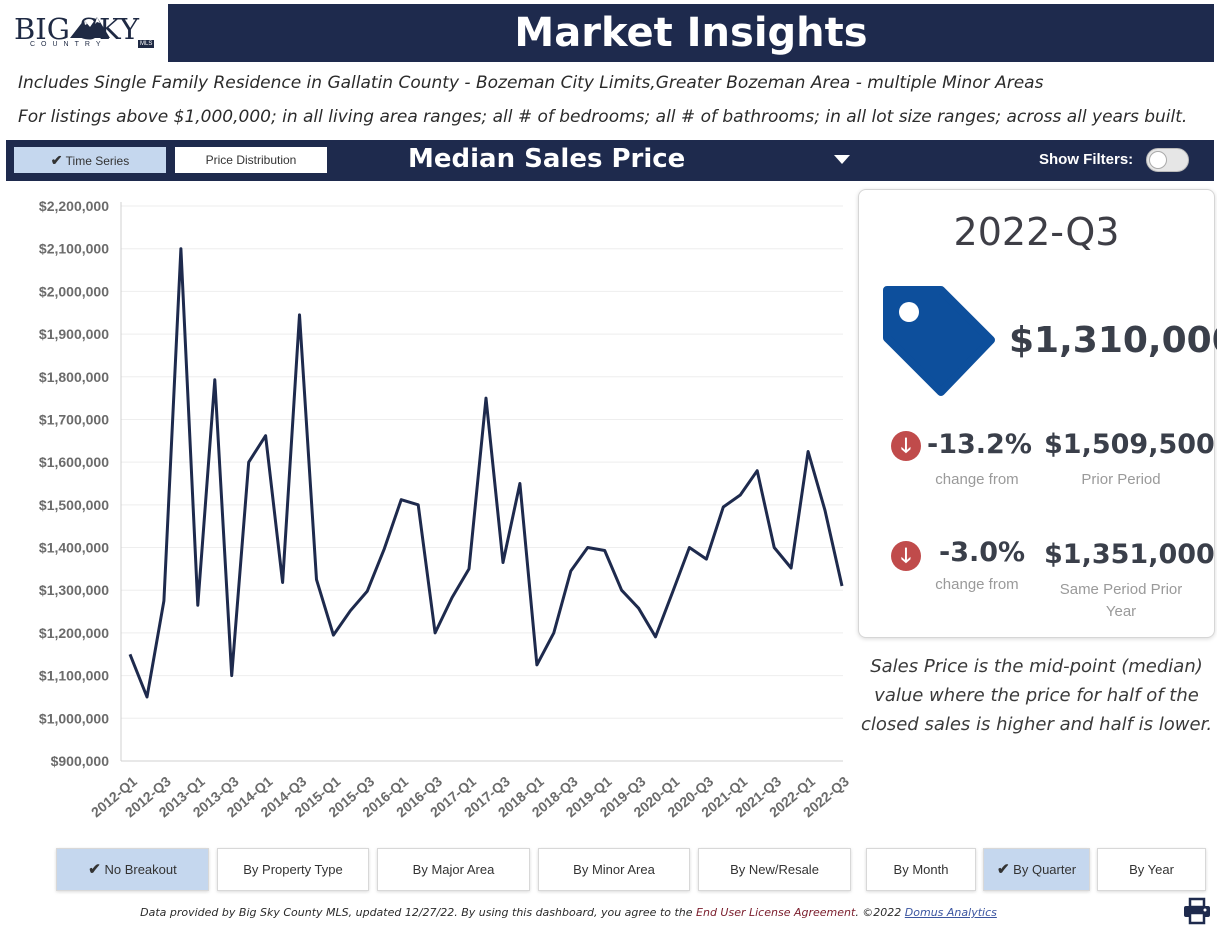 This screenshot has width=1217, height=930. I want to click on y-tick-label: $1,500,000, so click(74, 505).